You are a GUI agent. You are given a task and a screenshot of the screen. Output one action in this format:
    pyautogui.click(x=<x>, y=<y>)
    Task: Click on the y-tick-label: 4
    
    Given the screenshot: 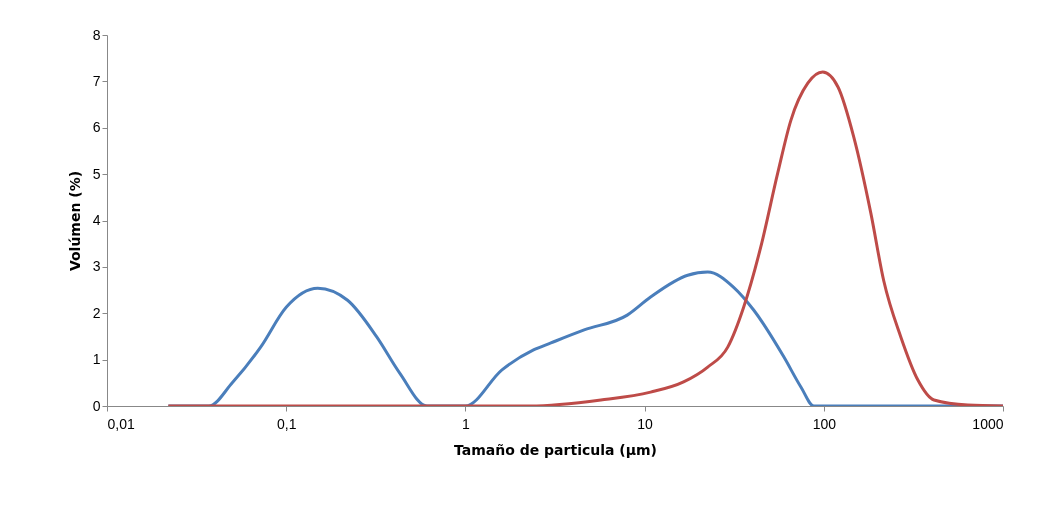 What is the action you would take?
    pyautogui.click(x=96, y=220)
    